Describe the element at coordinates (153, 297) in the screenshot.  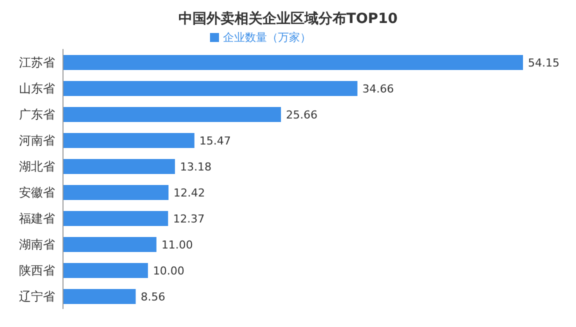
I see `data-label: 8.56` at that location.